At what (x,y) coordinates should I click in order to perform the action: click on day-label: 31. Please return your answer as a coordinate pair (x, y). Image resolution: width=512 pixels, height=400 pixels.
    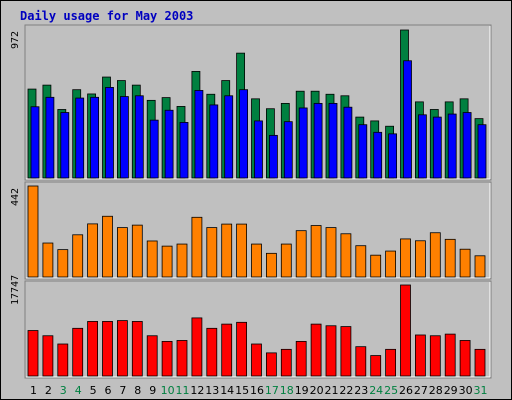
    Looking at the image, I should click on (481, 390).